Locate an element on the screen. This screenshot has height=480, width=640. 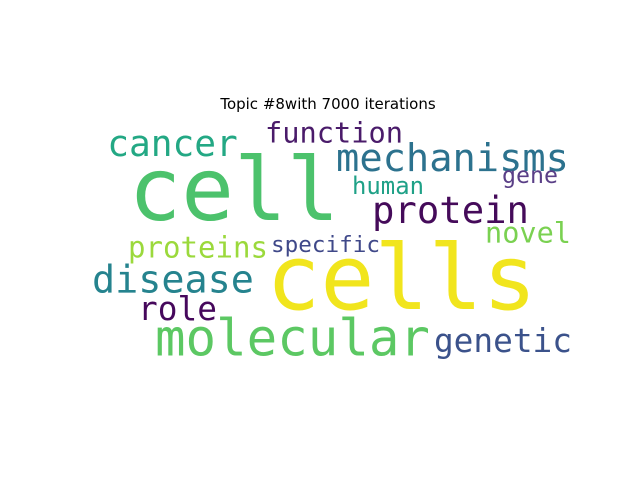
word-cell: cell is located at coordinates (233, 190).